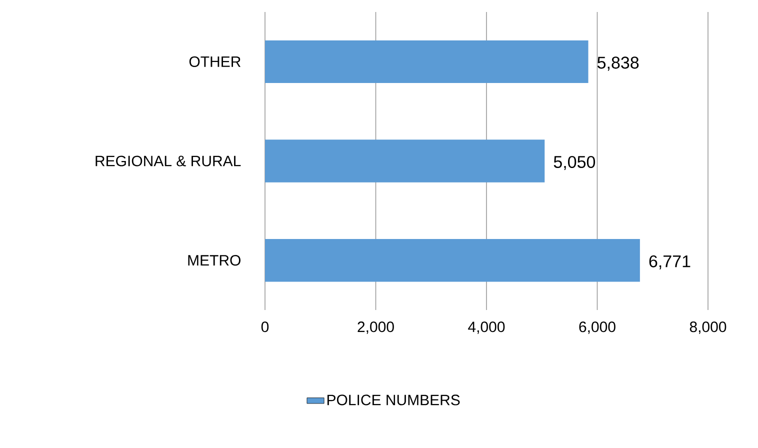 This screenshot has height=448, width=758. Describe the element at coordinates (669, 262) in the screenshot. I see `data-label: 6,771` at that location.